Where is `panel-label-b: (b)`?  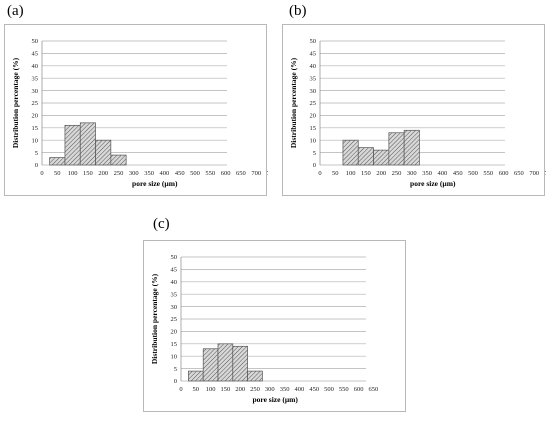 panel-label-b: (b) is located at coordinates (298, 11).